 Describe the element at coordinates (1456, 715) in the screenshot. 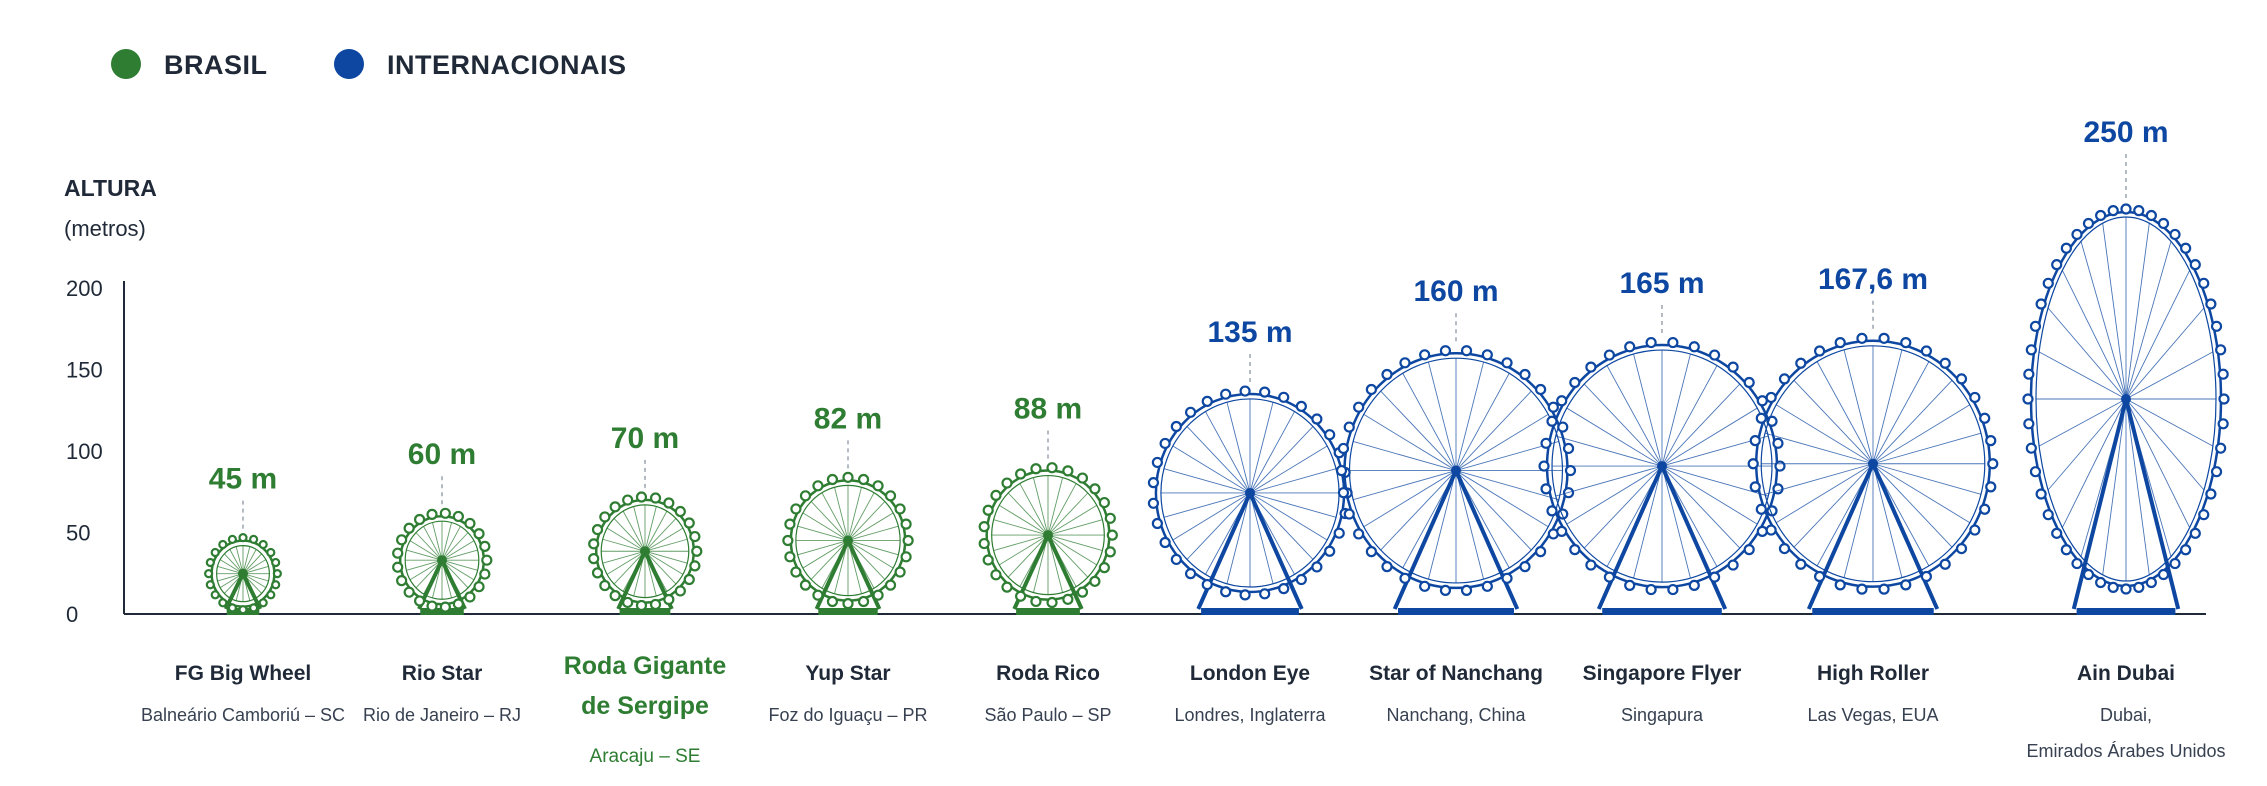

I see `item-location: Nanchang, China` at that location.